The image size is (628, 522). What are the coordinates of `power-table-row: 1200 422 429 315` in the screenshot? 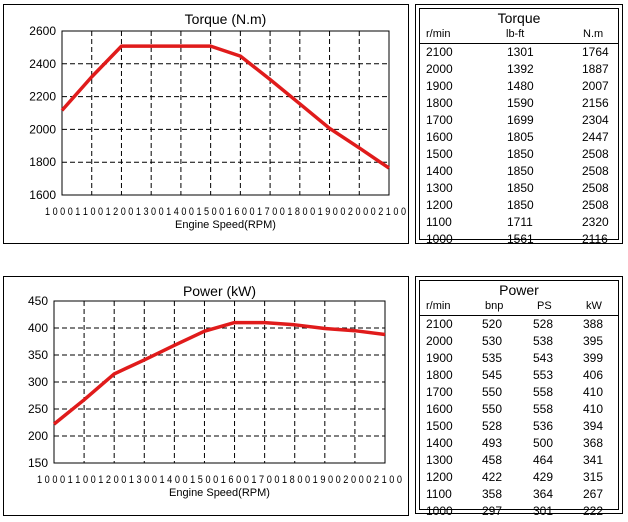 It's located at (519, 478).